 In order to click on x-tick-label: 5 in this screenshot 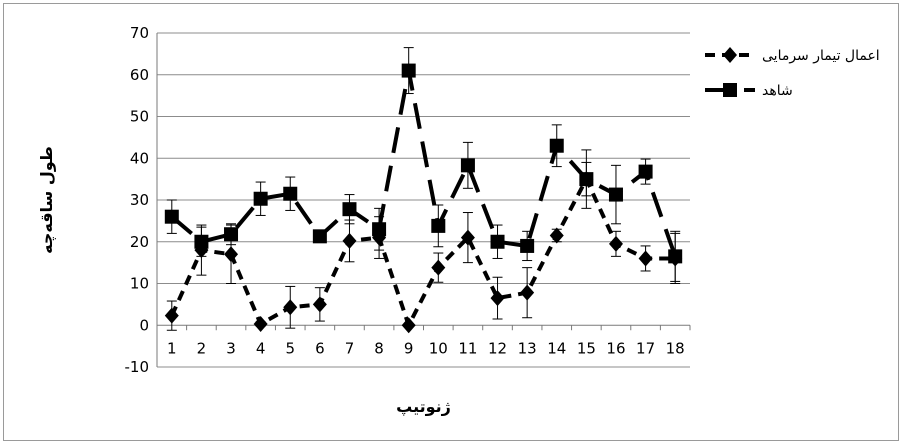, I will do `click(290, 348)`.